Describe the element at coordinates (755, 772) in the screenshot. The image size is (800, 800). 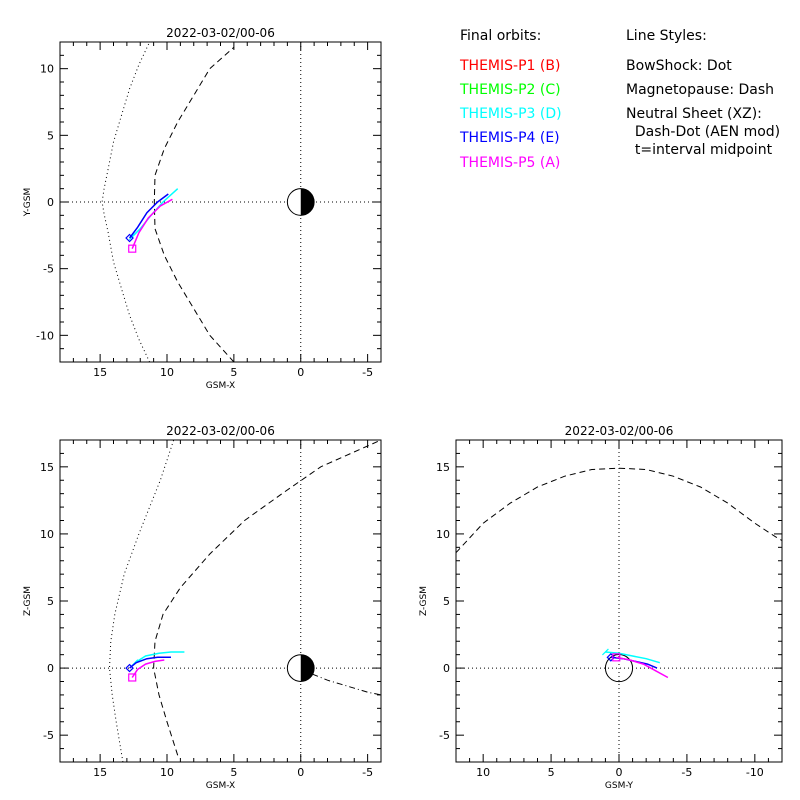
I see `x-tick-label: -10` at that location.